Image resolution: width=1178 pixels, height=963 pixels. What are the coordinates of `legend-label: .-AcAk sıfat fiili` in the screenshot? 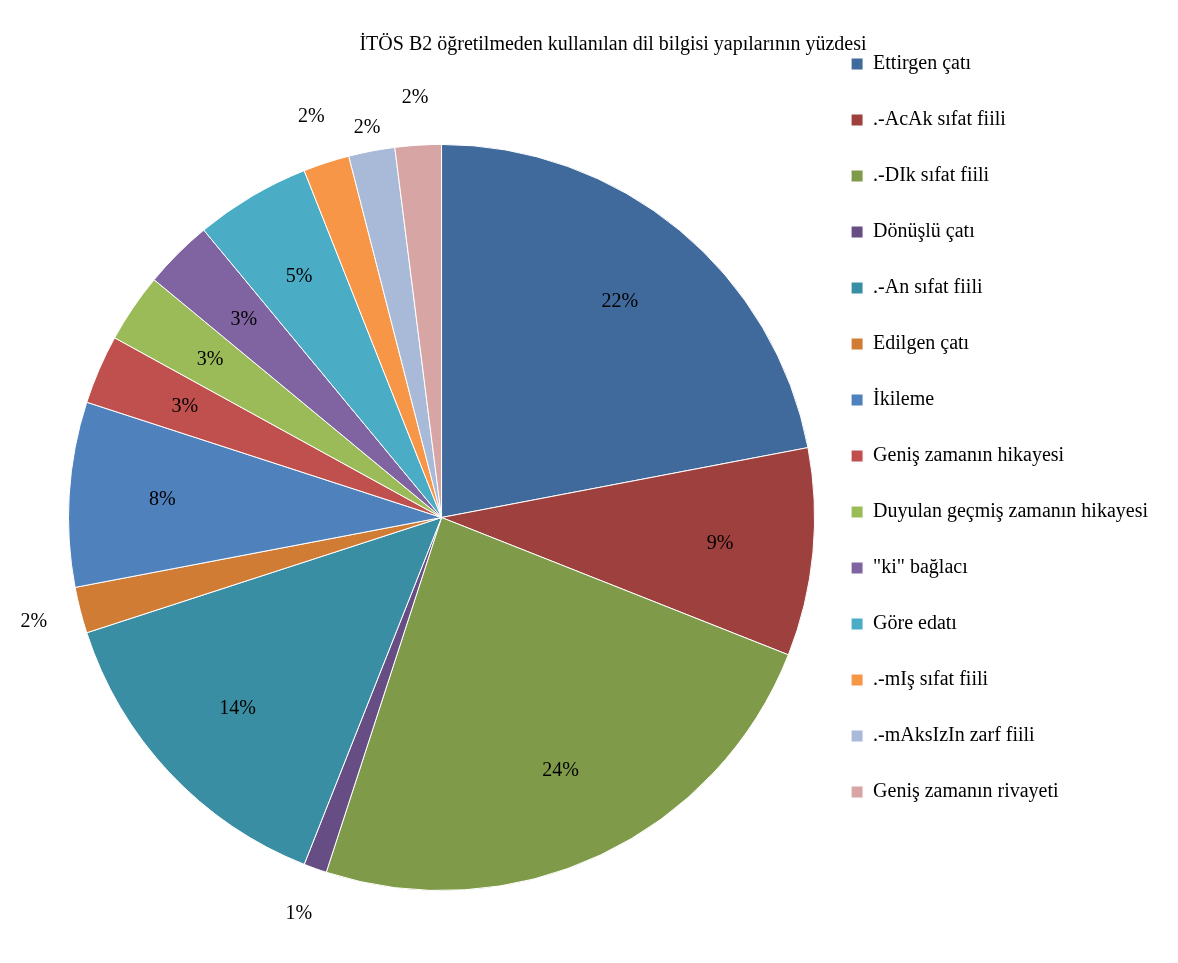 It's located at (940, 118).